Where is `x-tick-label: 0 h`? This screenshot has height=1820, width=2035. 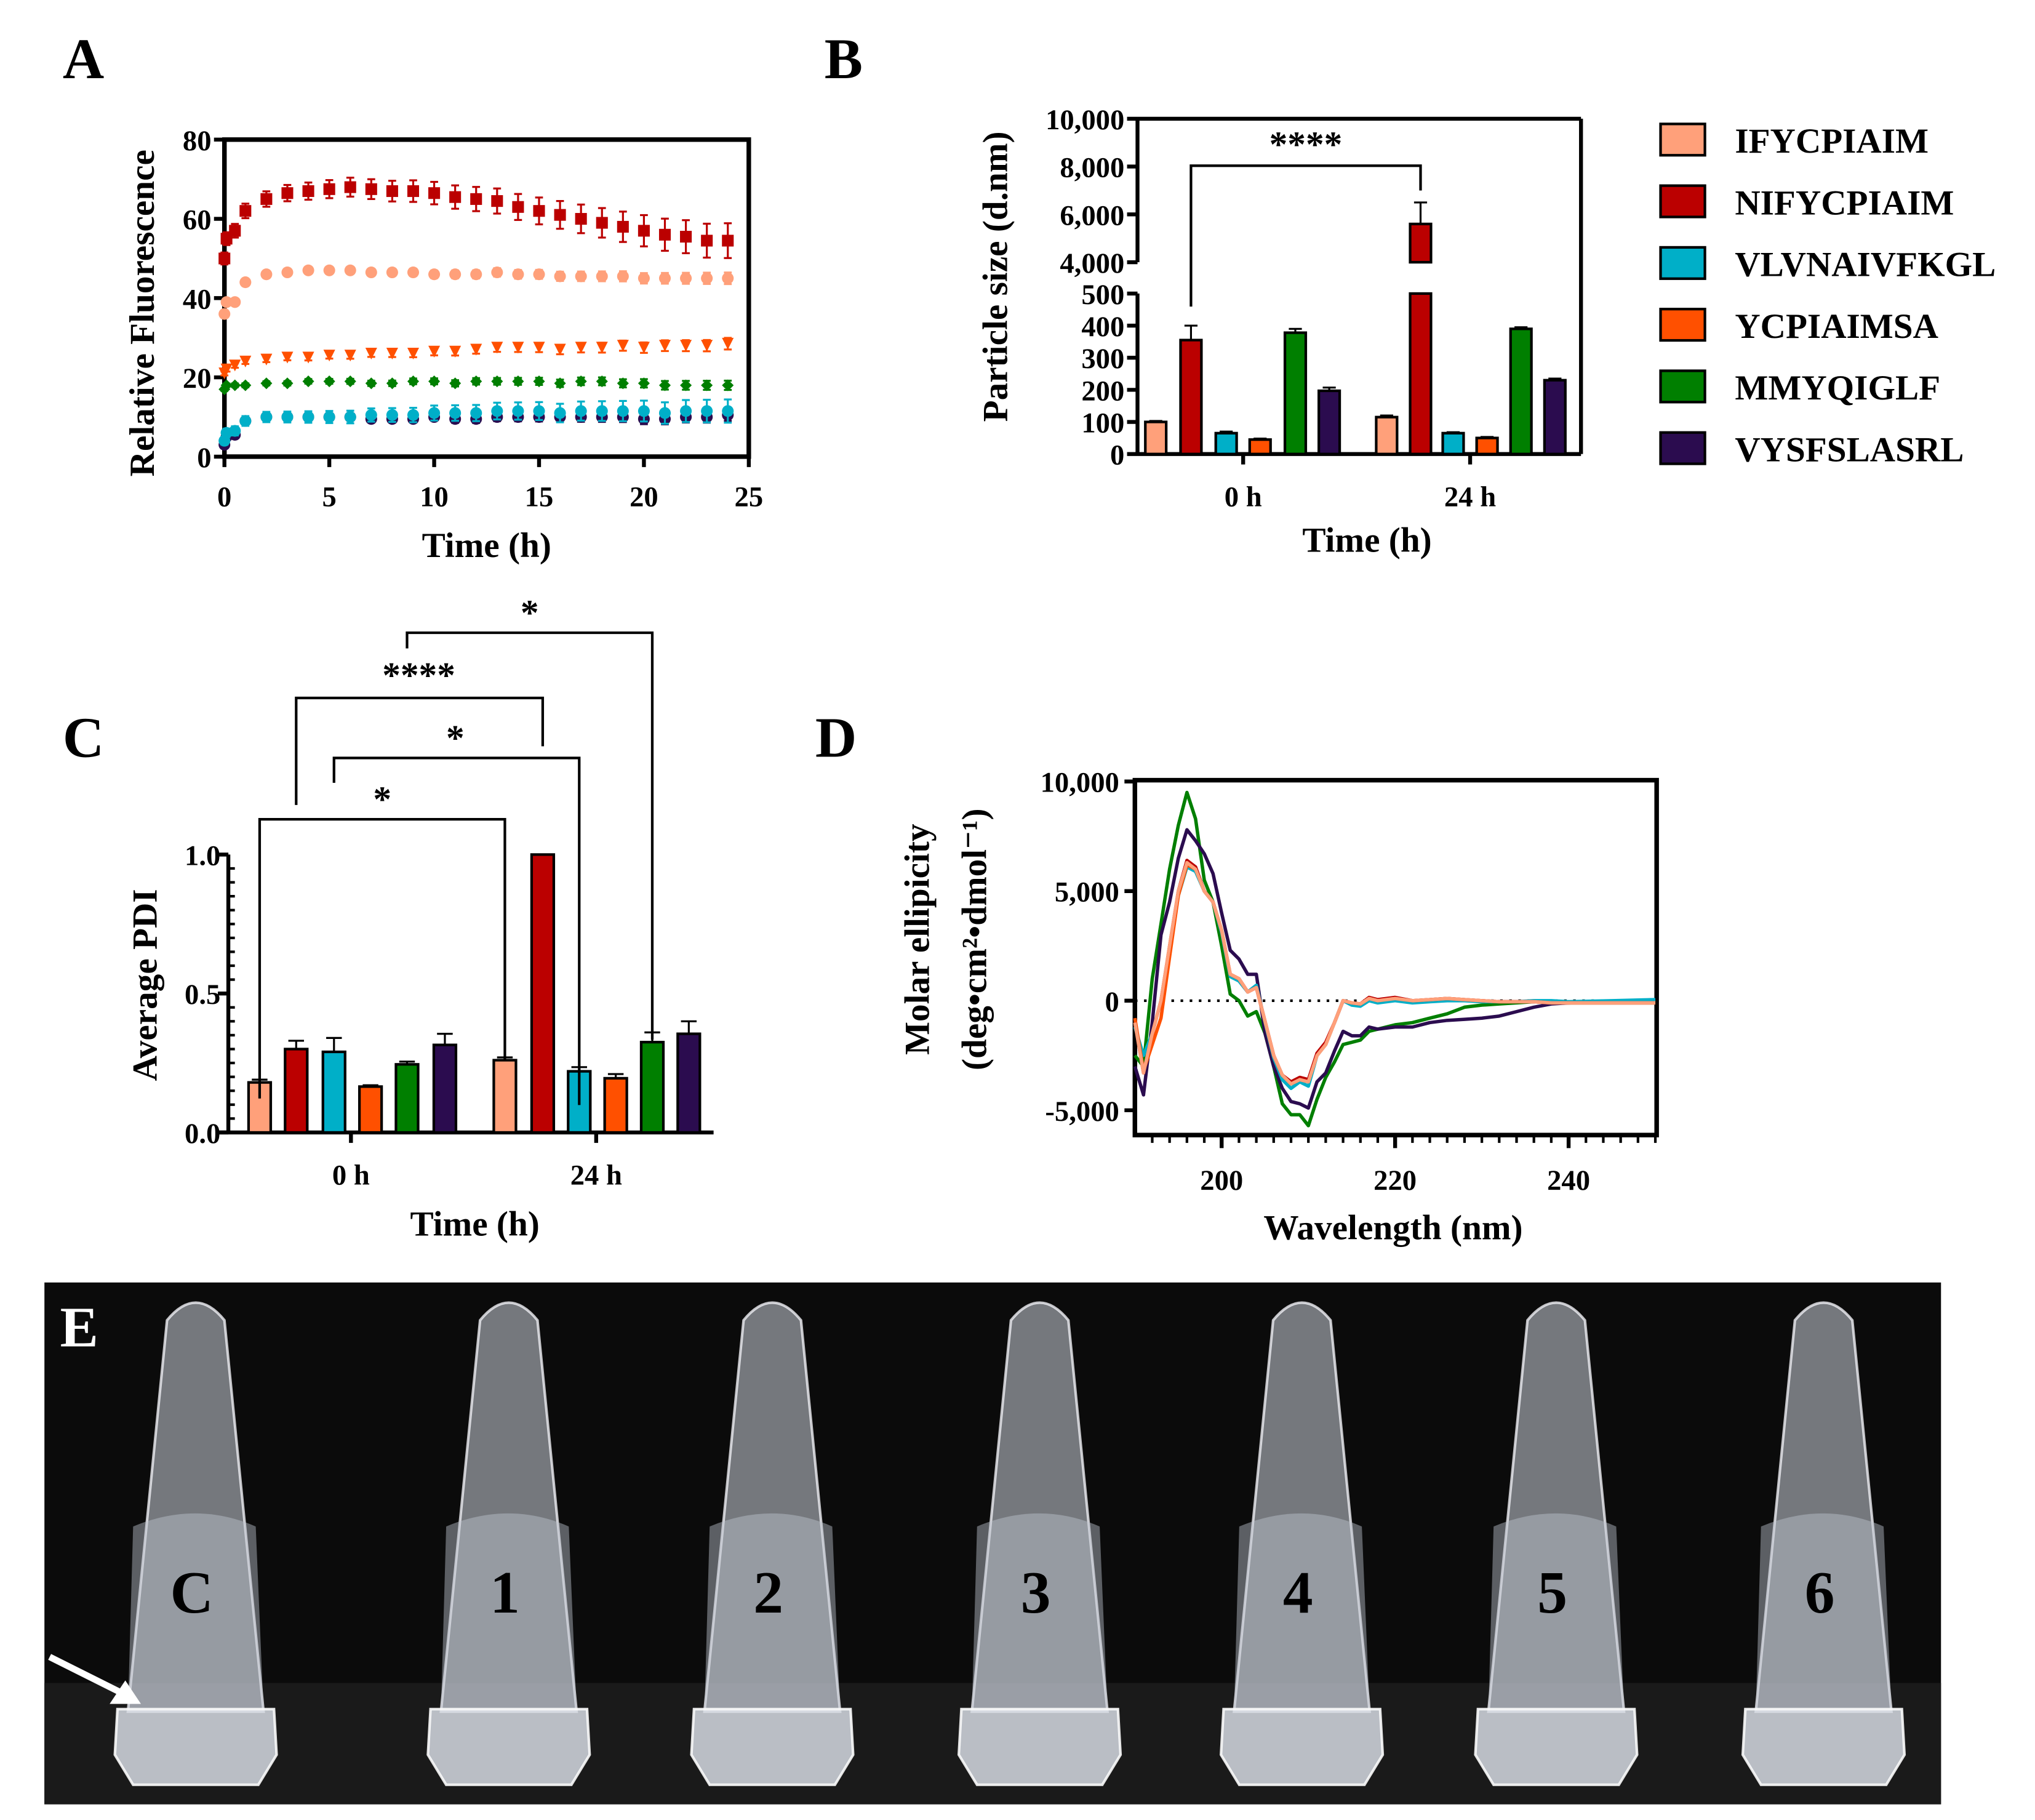
x-tick-label: 0 h is located at coordinates (351, 1176).